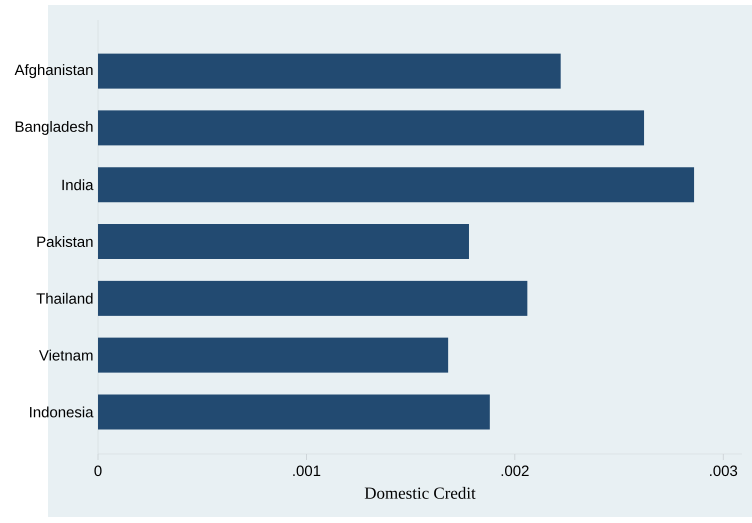  I want to click on y-tick-label: Afghanistan, so click(53, 71).